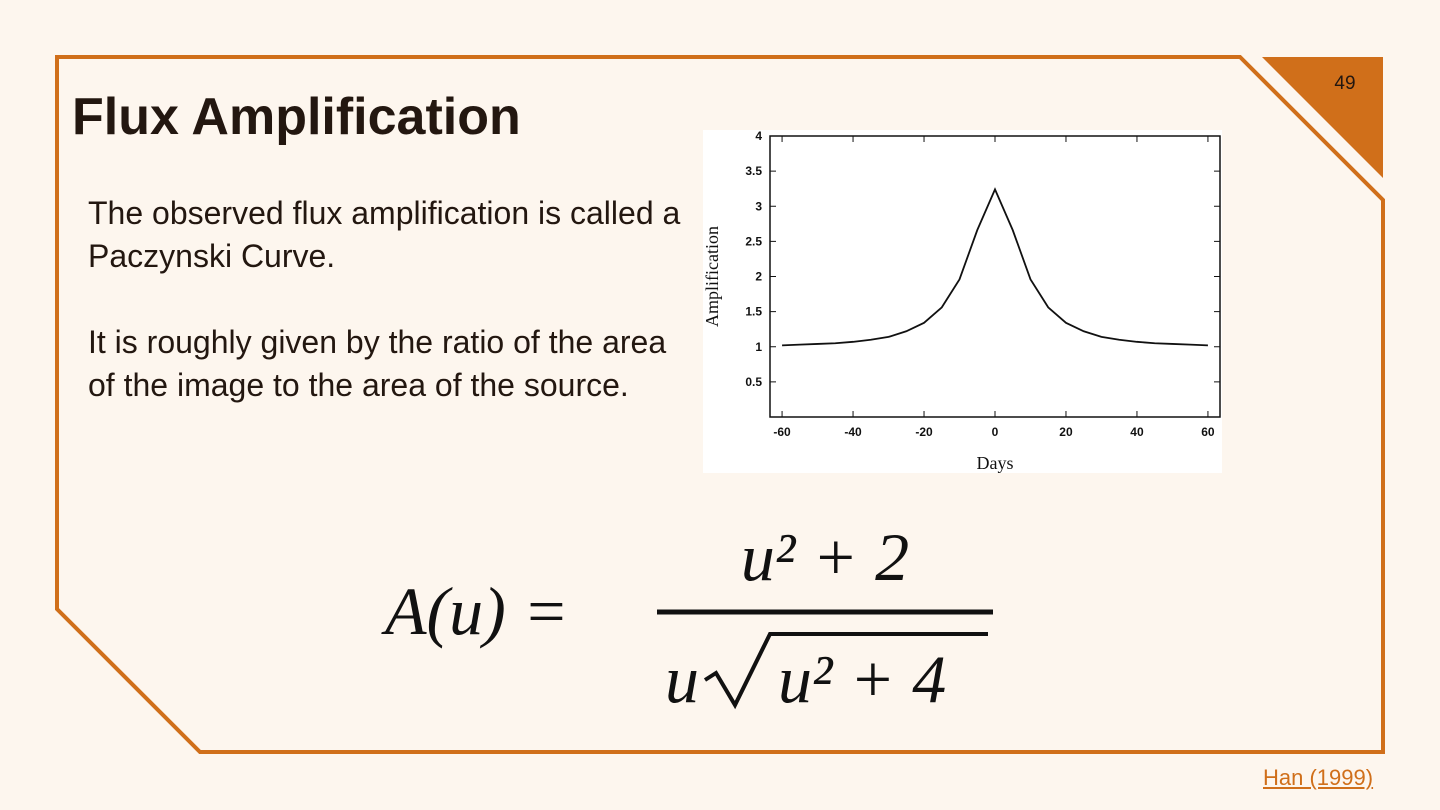 The width and height of the screenshot is (1440, 810). I want to click on x-tick-label: -60, so click(782, 432).